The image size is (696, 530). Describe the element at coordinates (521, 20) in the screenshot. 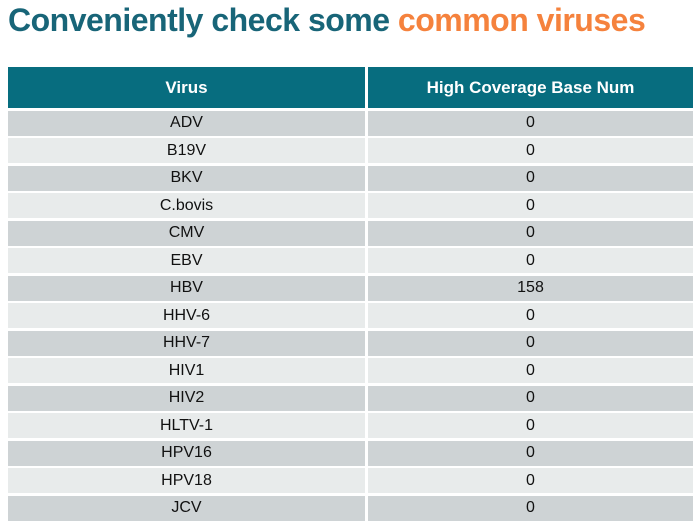

I see `page-title-highlight: common viruses` at that location.